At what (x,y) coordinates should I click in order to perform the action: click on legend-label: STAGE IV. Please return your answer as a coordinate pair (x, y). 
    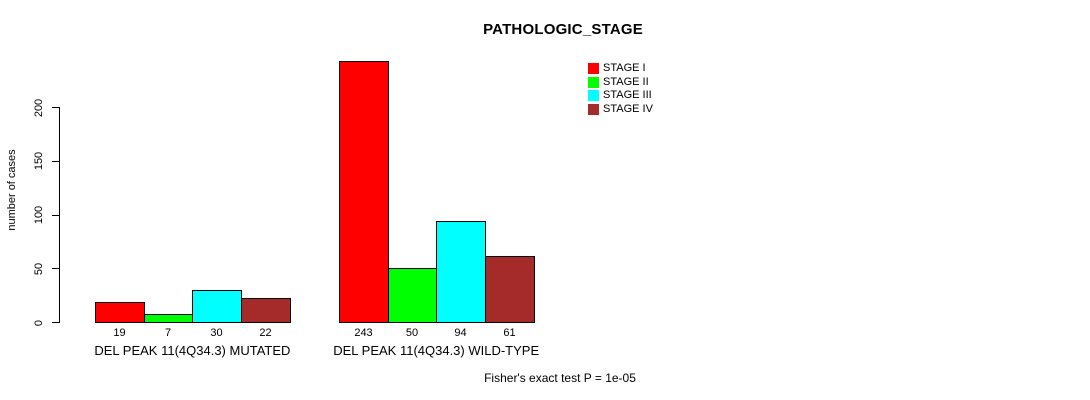
    Looking at the image, I should click on (628, 108).